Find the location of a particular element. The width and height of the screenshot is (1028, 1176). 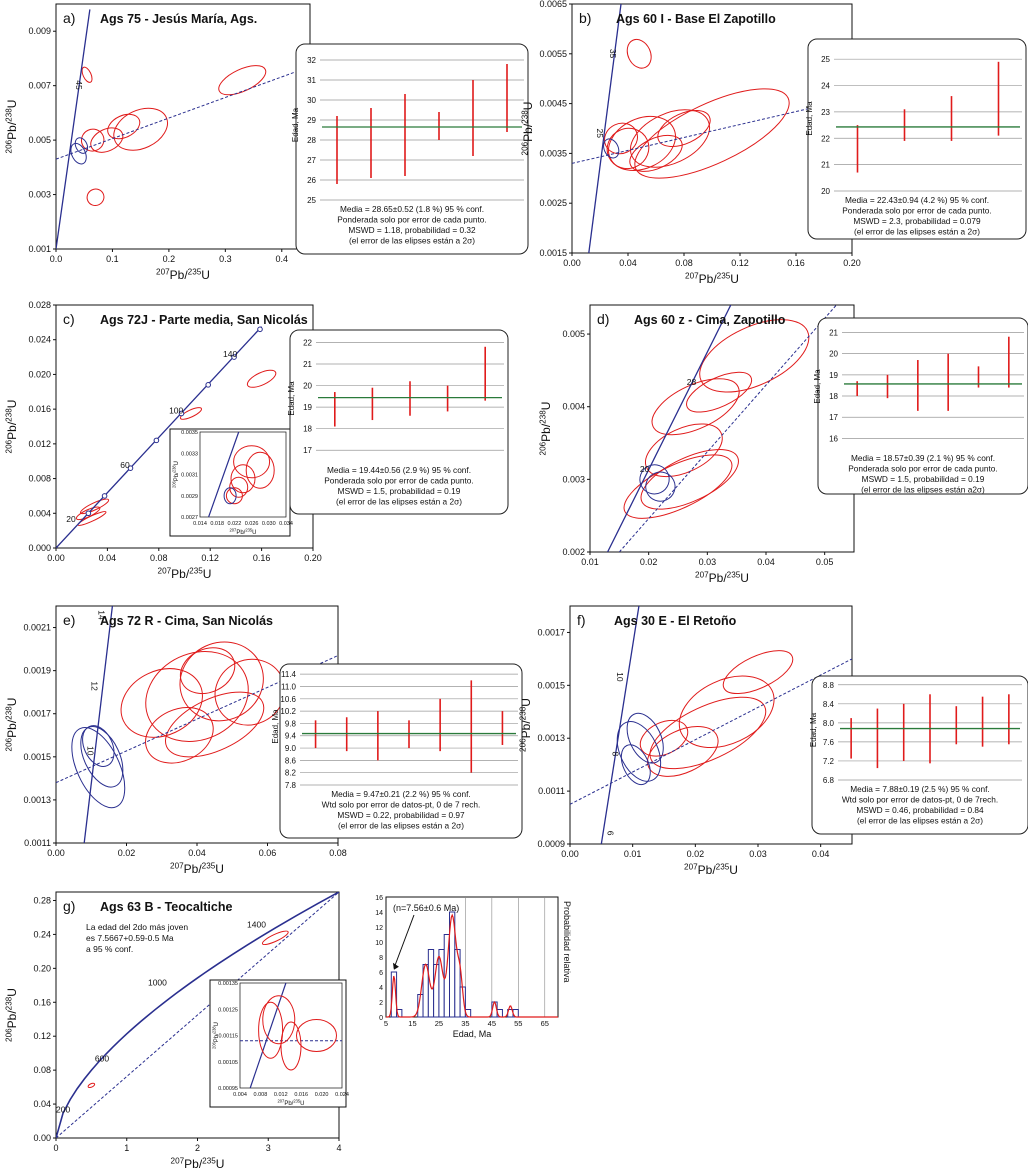

inset-tick-label: 22 is located at coordinates (307, 342).